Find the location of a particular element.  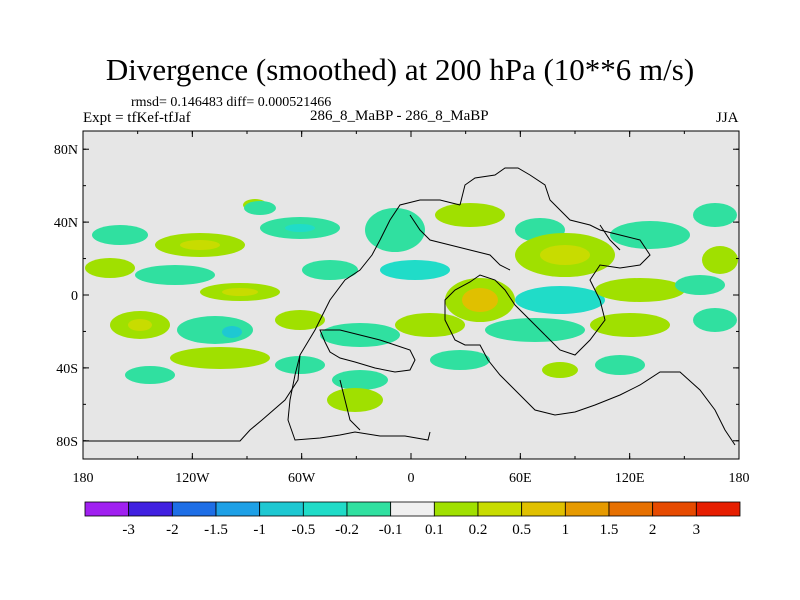

colorbar-labels: -3 -2 -1.5 -1 -0.5 -0.2 -0.1 0.1 0.2 0.5 1 1.5 2 3 is located at coordinates (411, 530).